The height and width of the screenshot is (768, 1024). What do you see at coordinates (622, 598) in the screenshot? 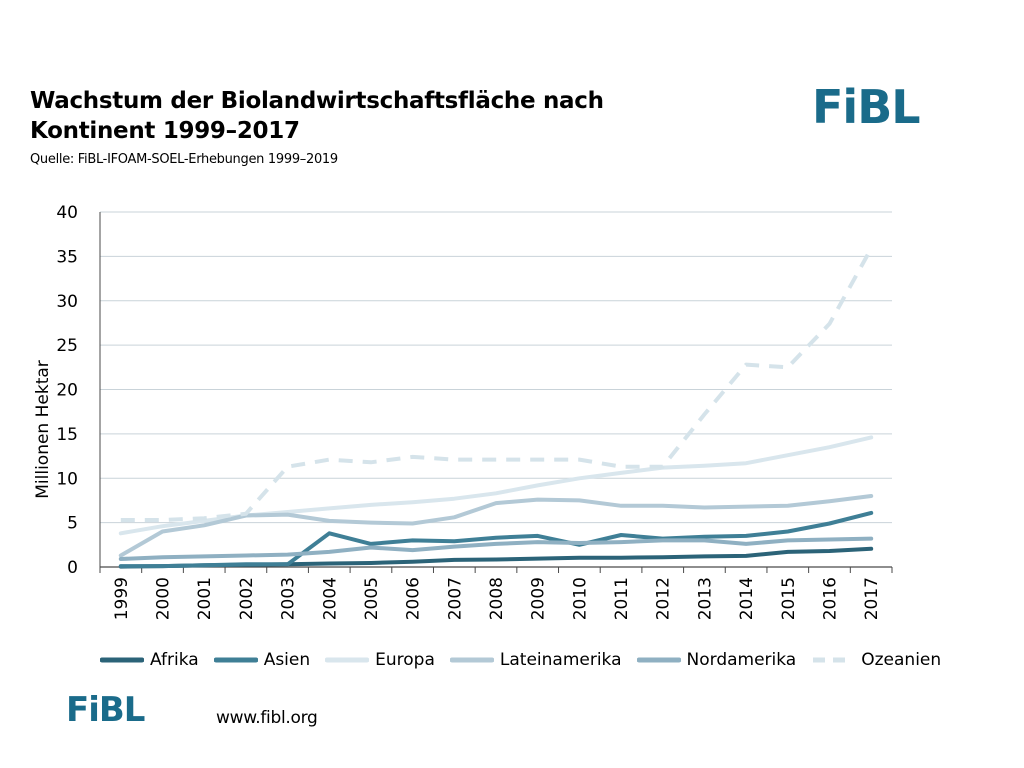
I see `x-tick-label: 2011` at bounding box center [622, 598].